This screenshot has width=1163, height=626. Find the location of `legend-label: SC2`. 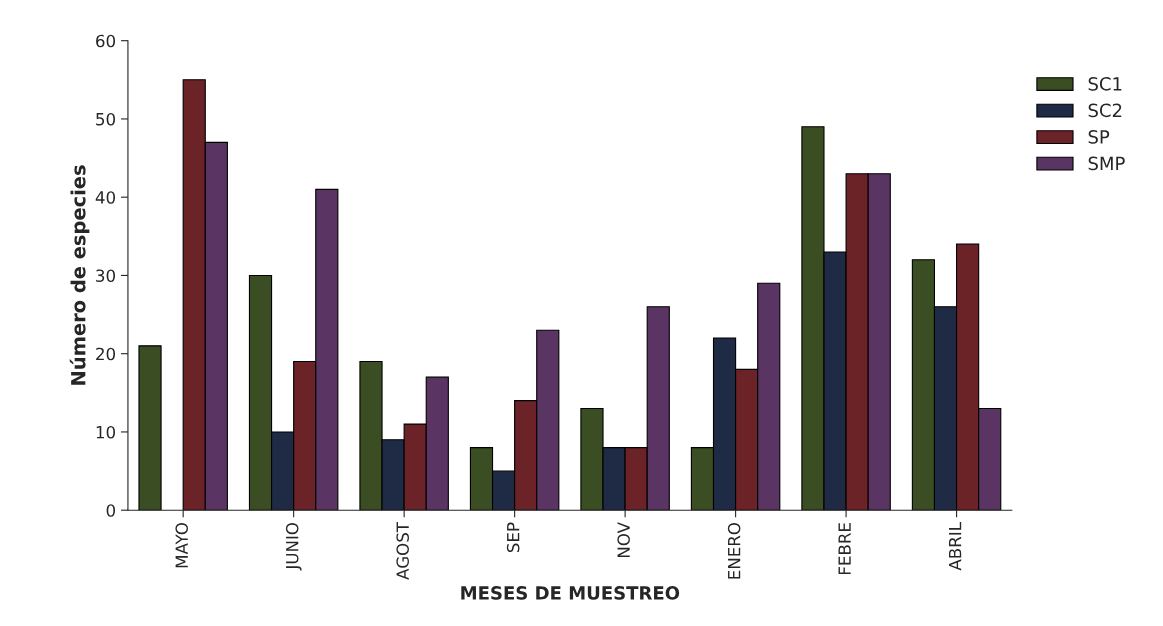

legend-label: SC2 is located at coordinates (1105, 110).